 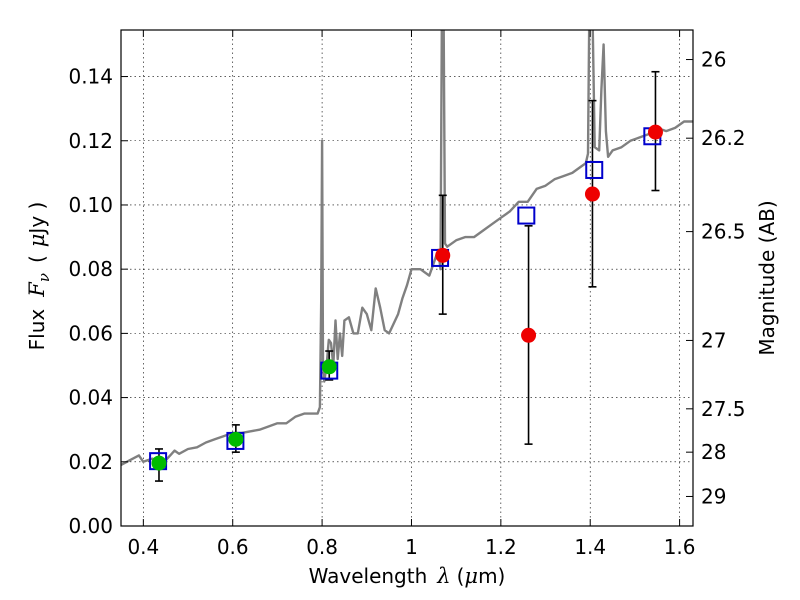 What do you see at coordinates (723, 409) in the screenshot?
I see `right-tick-label: 27.5` at bounding box center [723, 409].